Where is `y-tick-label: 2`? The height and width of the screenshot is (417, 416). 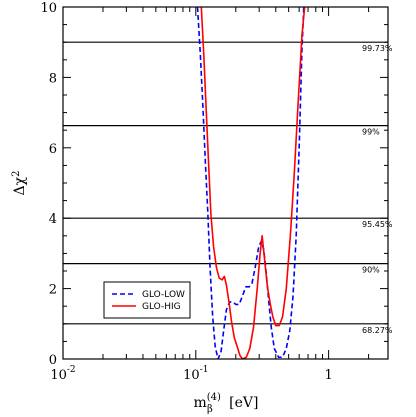 y-tick-label: 2 is located at coordinates (53, 290).